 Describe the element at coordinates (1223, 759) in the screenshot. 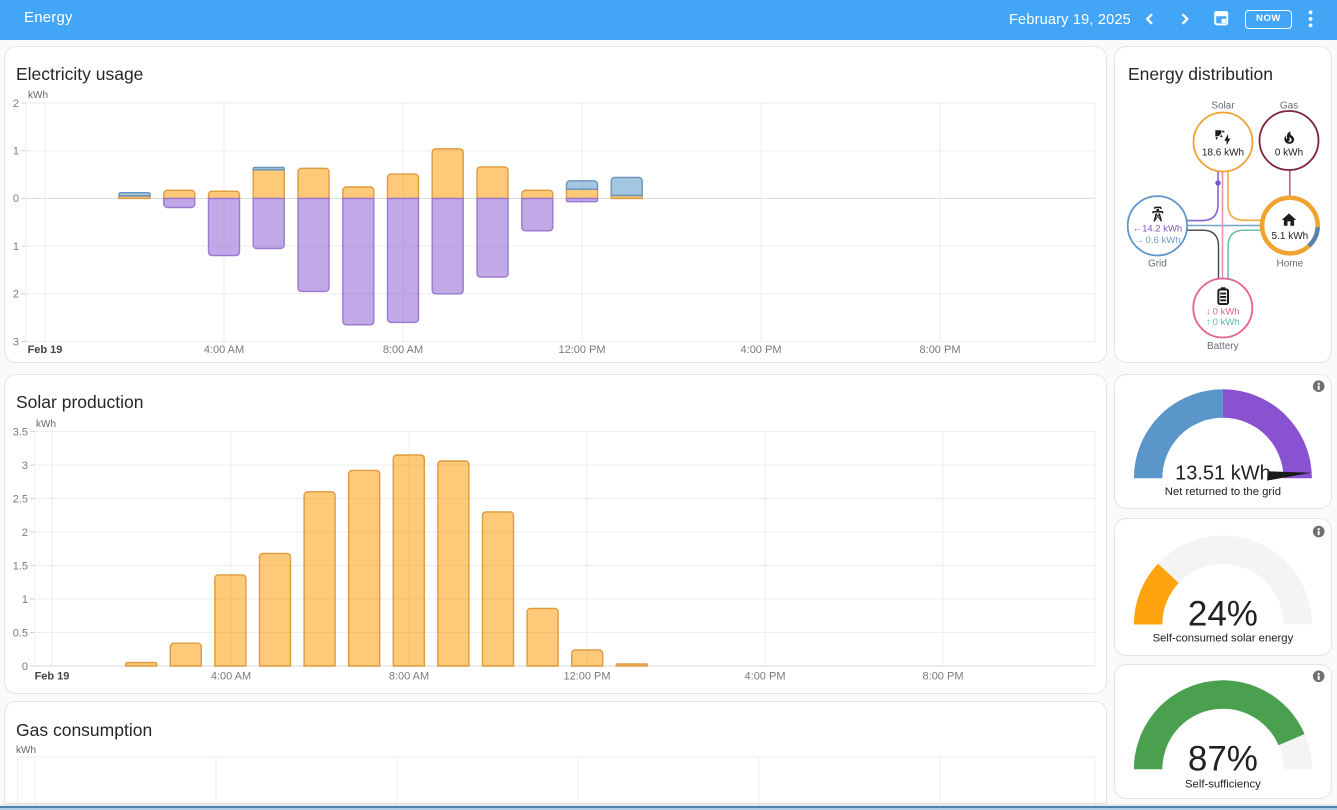

I see `svg-text: 87%` at that location.